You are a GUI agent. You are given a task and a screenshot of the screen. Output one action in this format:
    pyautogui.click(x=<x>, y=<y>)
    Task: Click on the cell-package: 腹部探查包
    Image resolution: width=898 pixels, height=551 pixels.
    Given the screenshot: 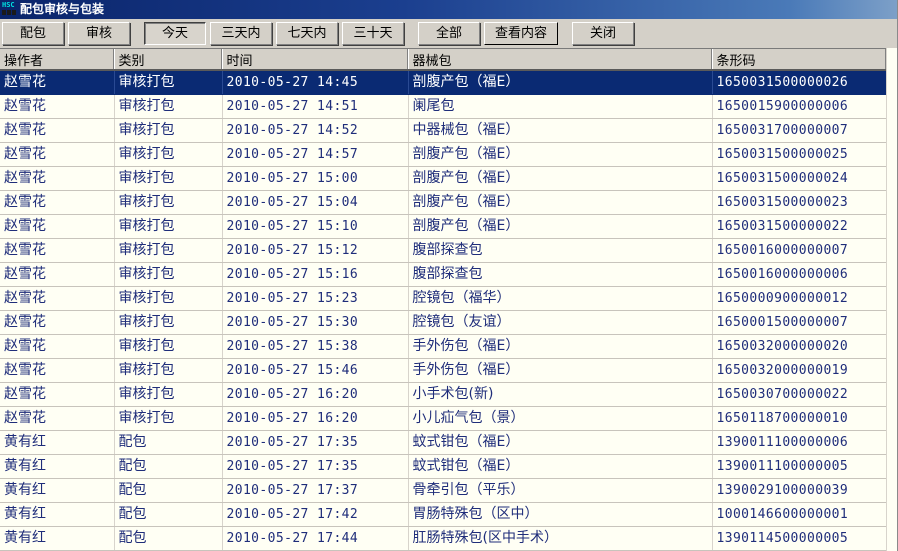 What is the action you would take?
    pyautogui.click(x=560, y=274)
    